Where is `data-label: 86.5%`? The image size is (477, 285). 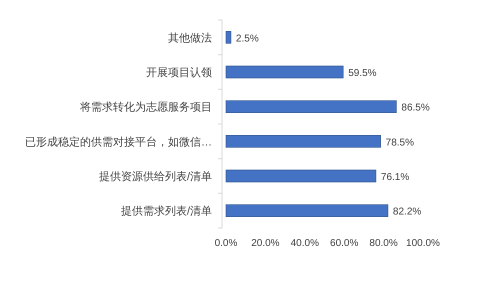
data-label: 86.5% is located at coordinates (415, 108).